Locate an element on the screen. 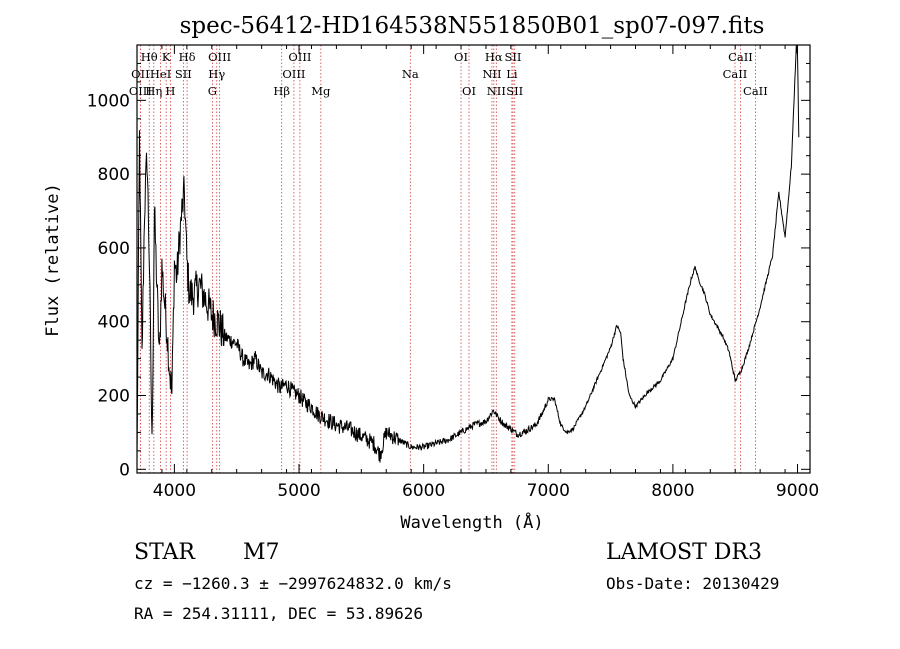 This screenshot has width=900, height=649. object-class: STAR is located at coordinates (164, 552).